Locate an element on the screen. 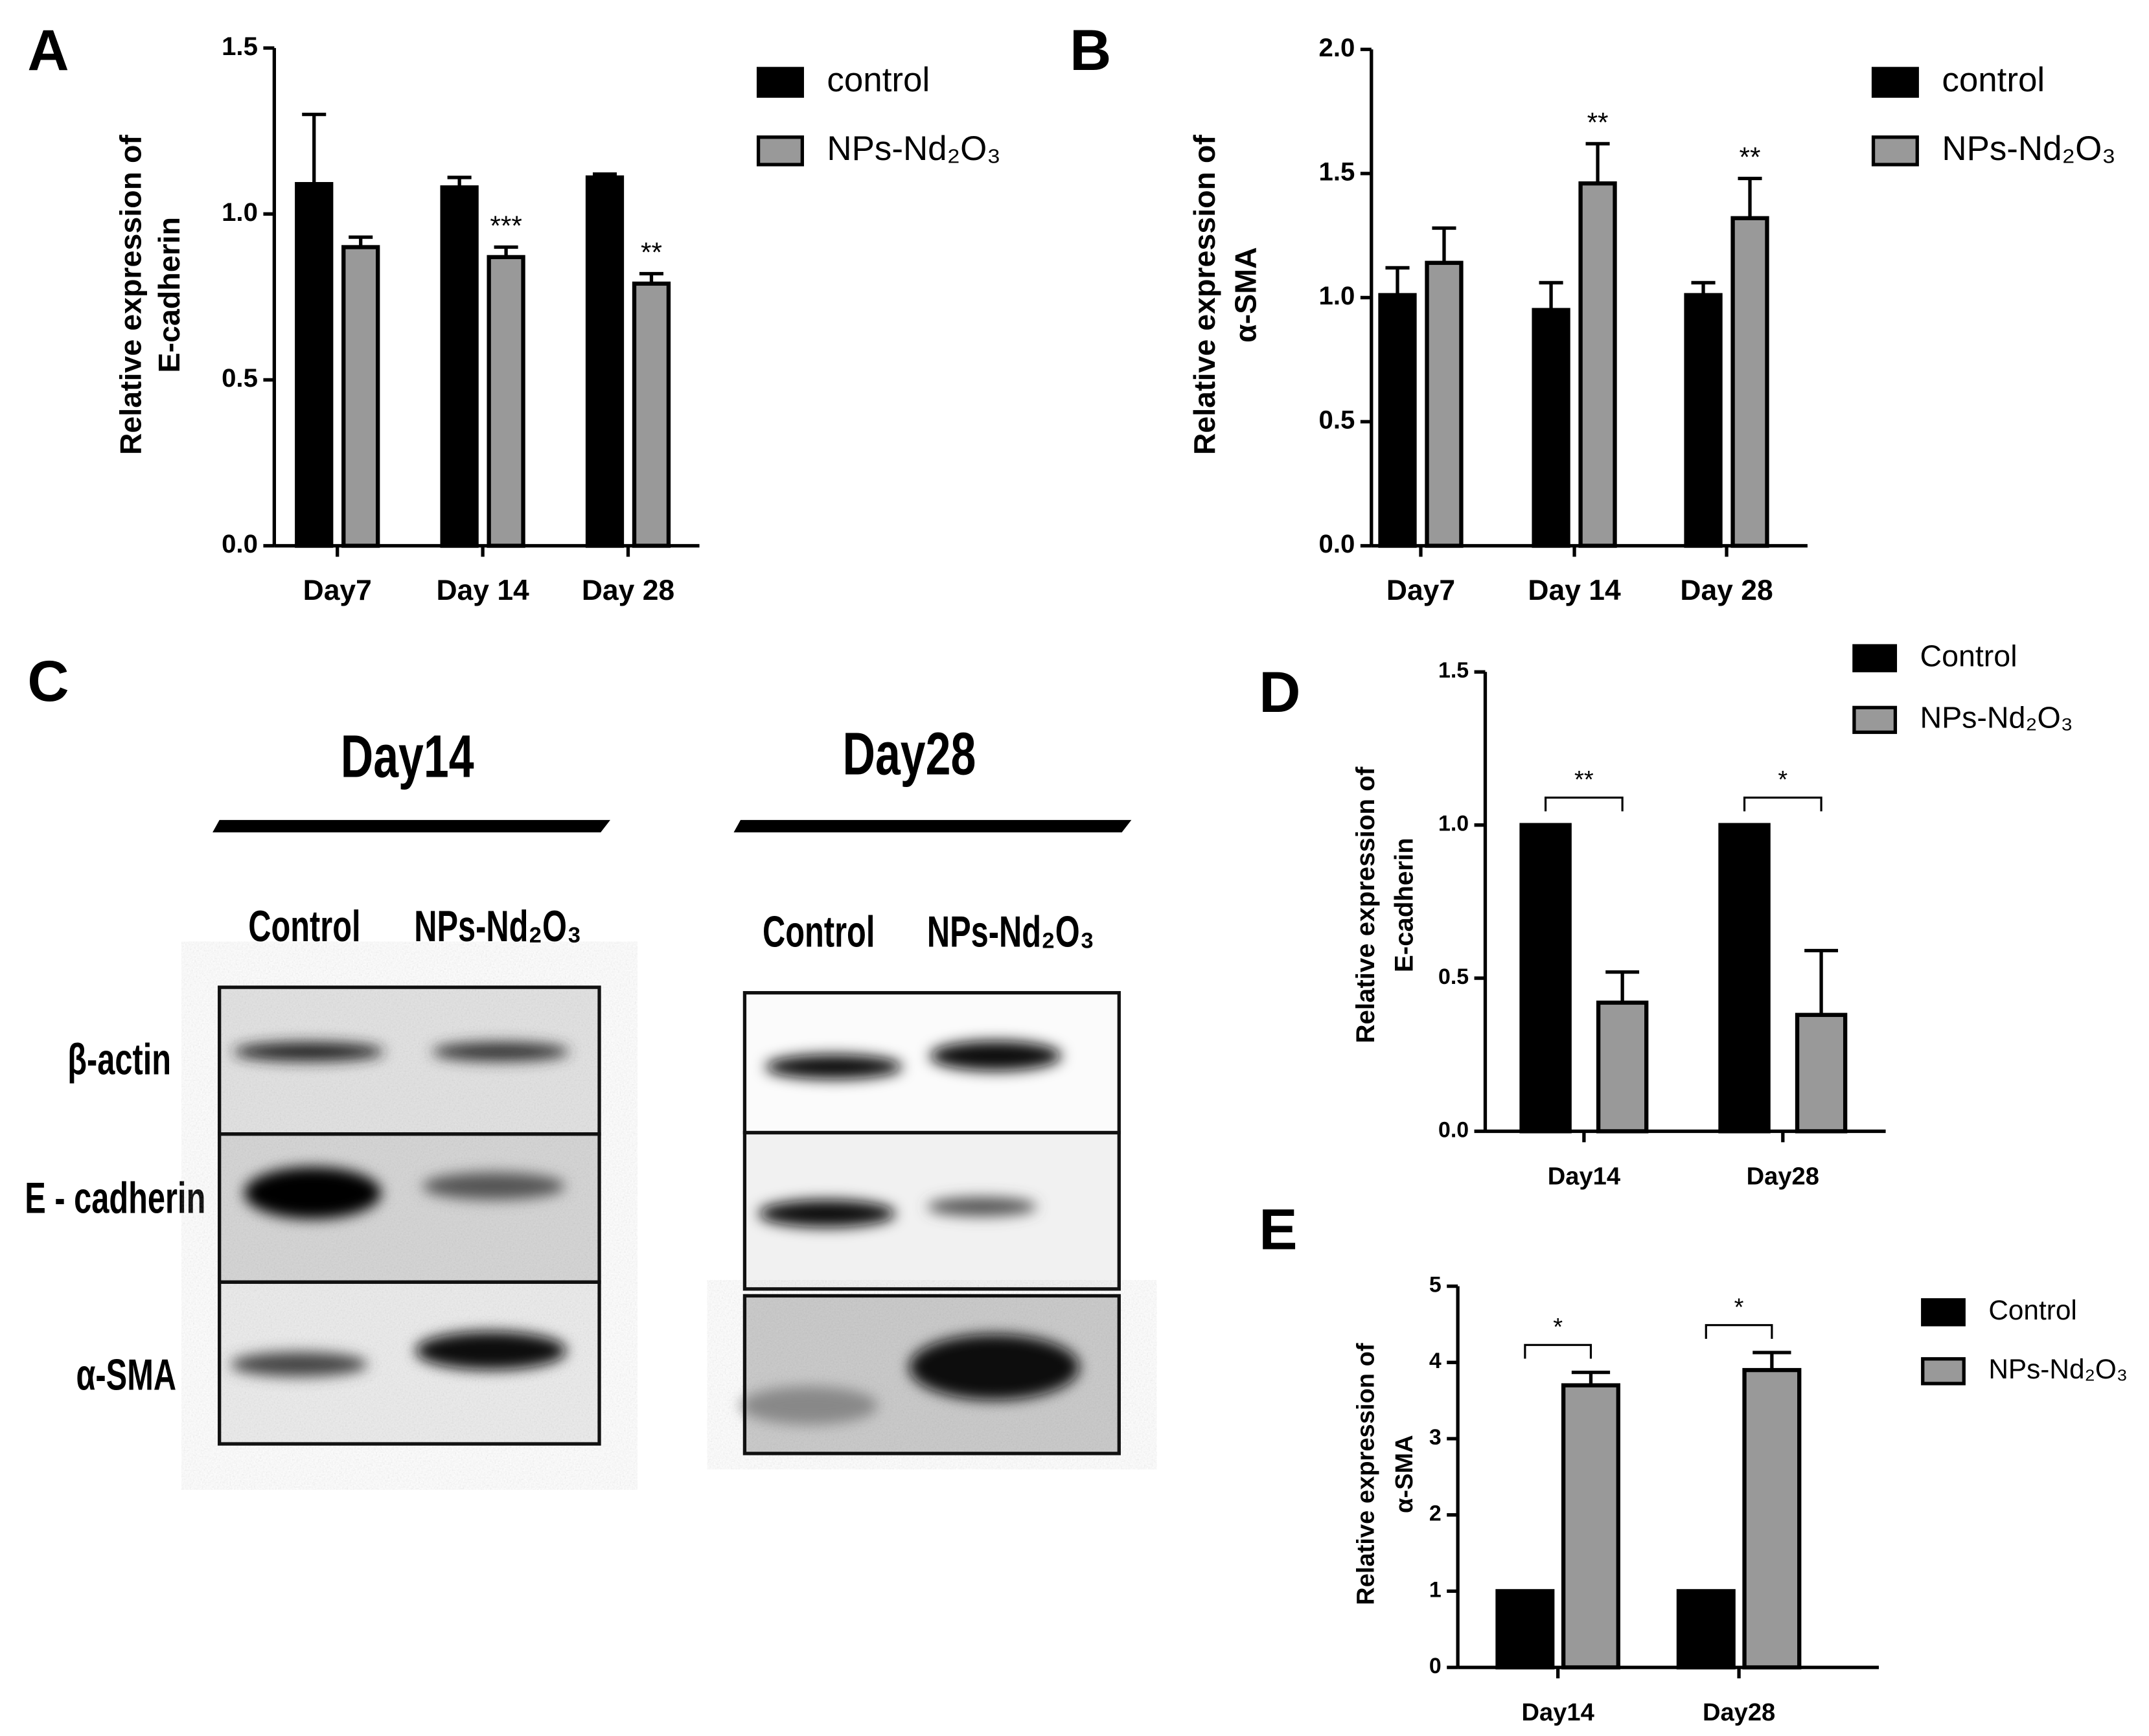 The image size is (2149, 1736). row-label: E - cadherin is located at coordinates (115, 1198).